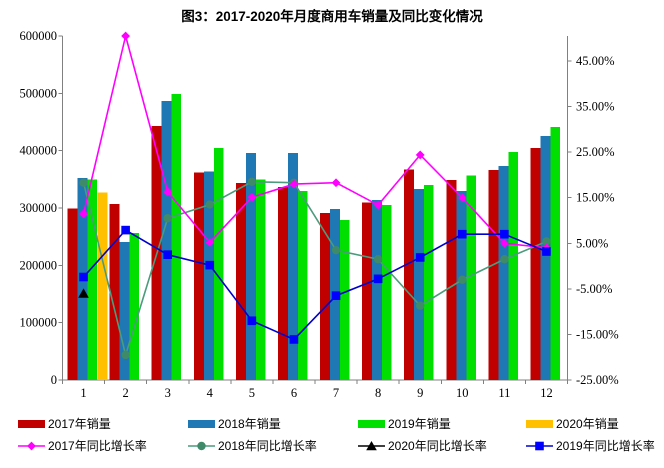 The height and width of the screenshot is (468, 664). What do you see at coordinates (592, 243) in the screenshot?
I see `y2-axis-tick-label: 5.00%` at bounding box center [592, 243].